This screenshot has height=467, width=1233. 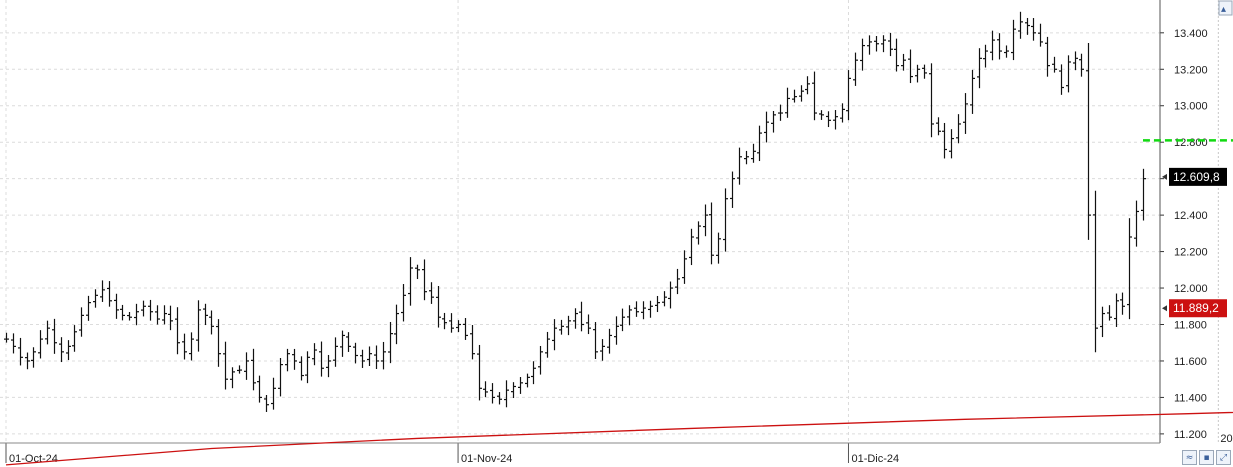 I want to click on scroll-down-button: ≈, so click(x=1189, y=457).